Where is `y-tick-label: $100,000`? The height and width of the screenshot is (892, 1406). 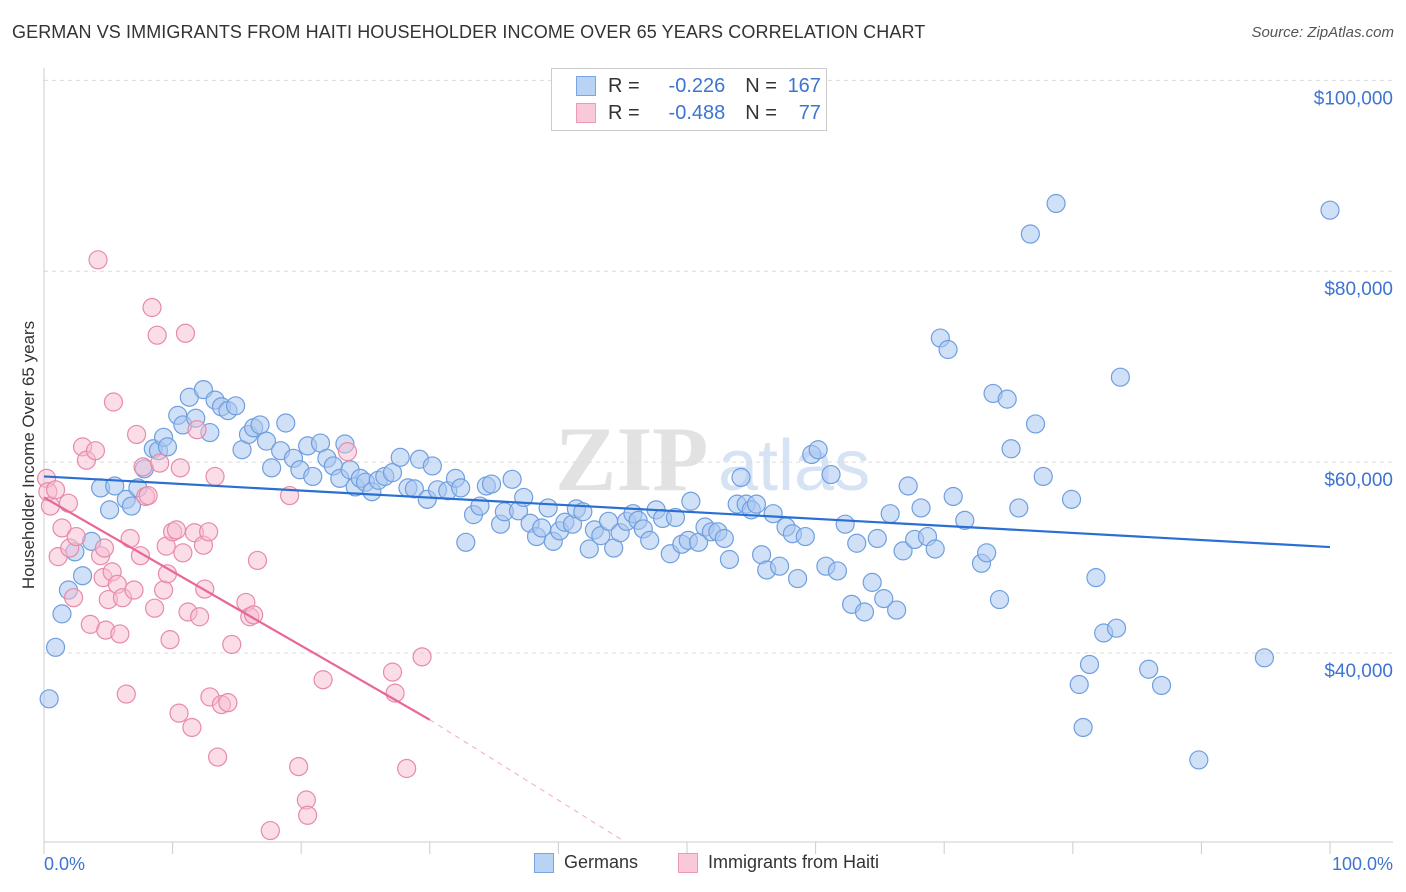 y-tick-label: $100,000 is located at coordinates (1353, 98).